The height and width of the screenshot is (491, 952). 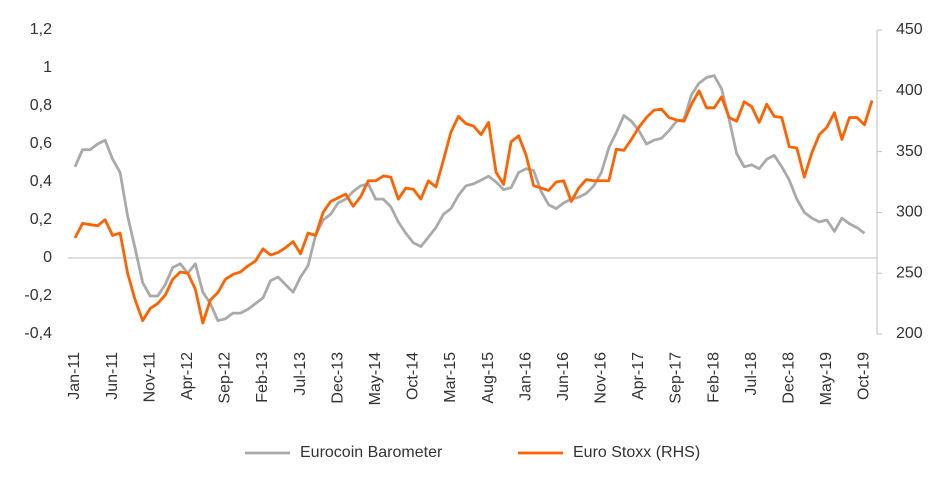 What do you see at coordinates (563, 376) in the screenshot?
I see `x-tick-label: Jun-16` at bounding box center [563, 376].